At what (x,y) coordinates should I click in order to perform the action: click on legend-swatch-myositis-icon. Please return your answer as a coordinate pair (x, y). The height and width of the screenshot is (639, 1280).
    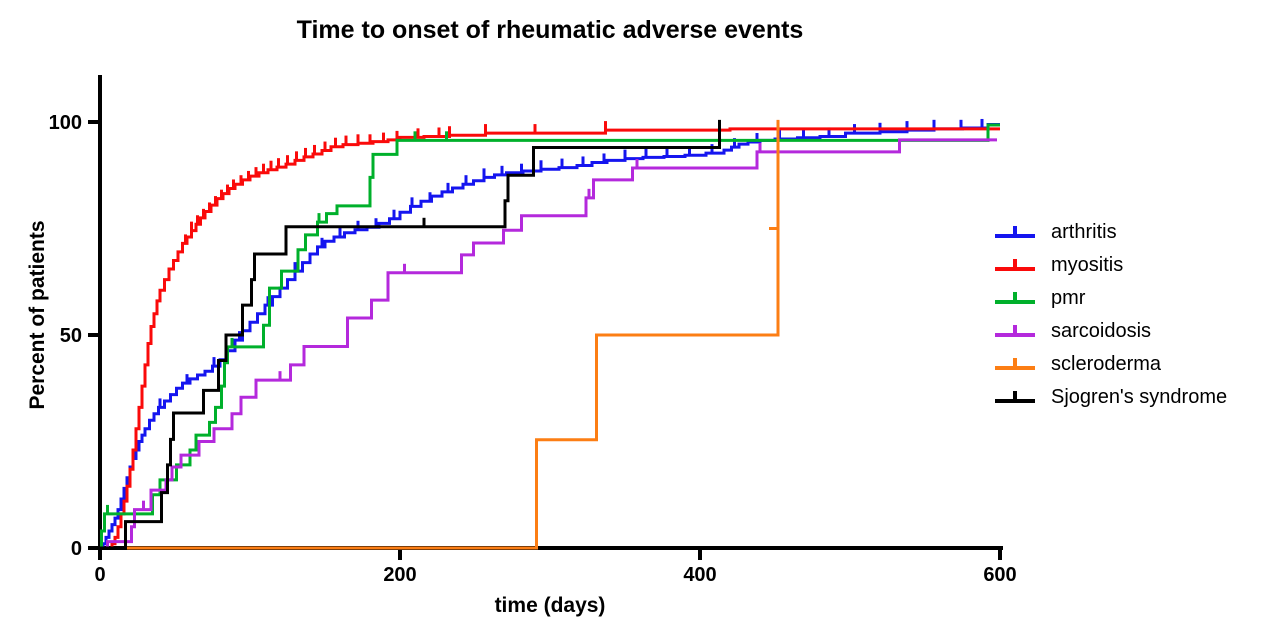
    Looking at the image, I should click on (1015, 265).